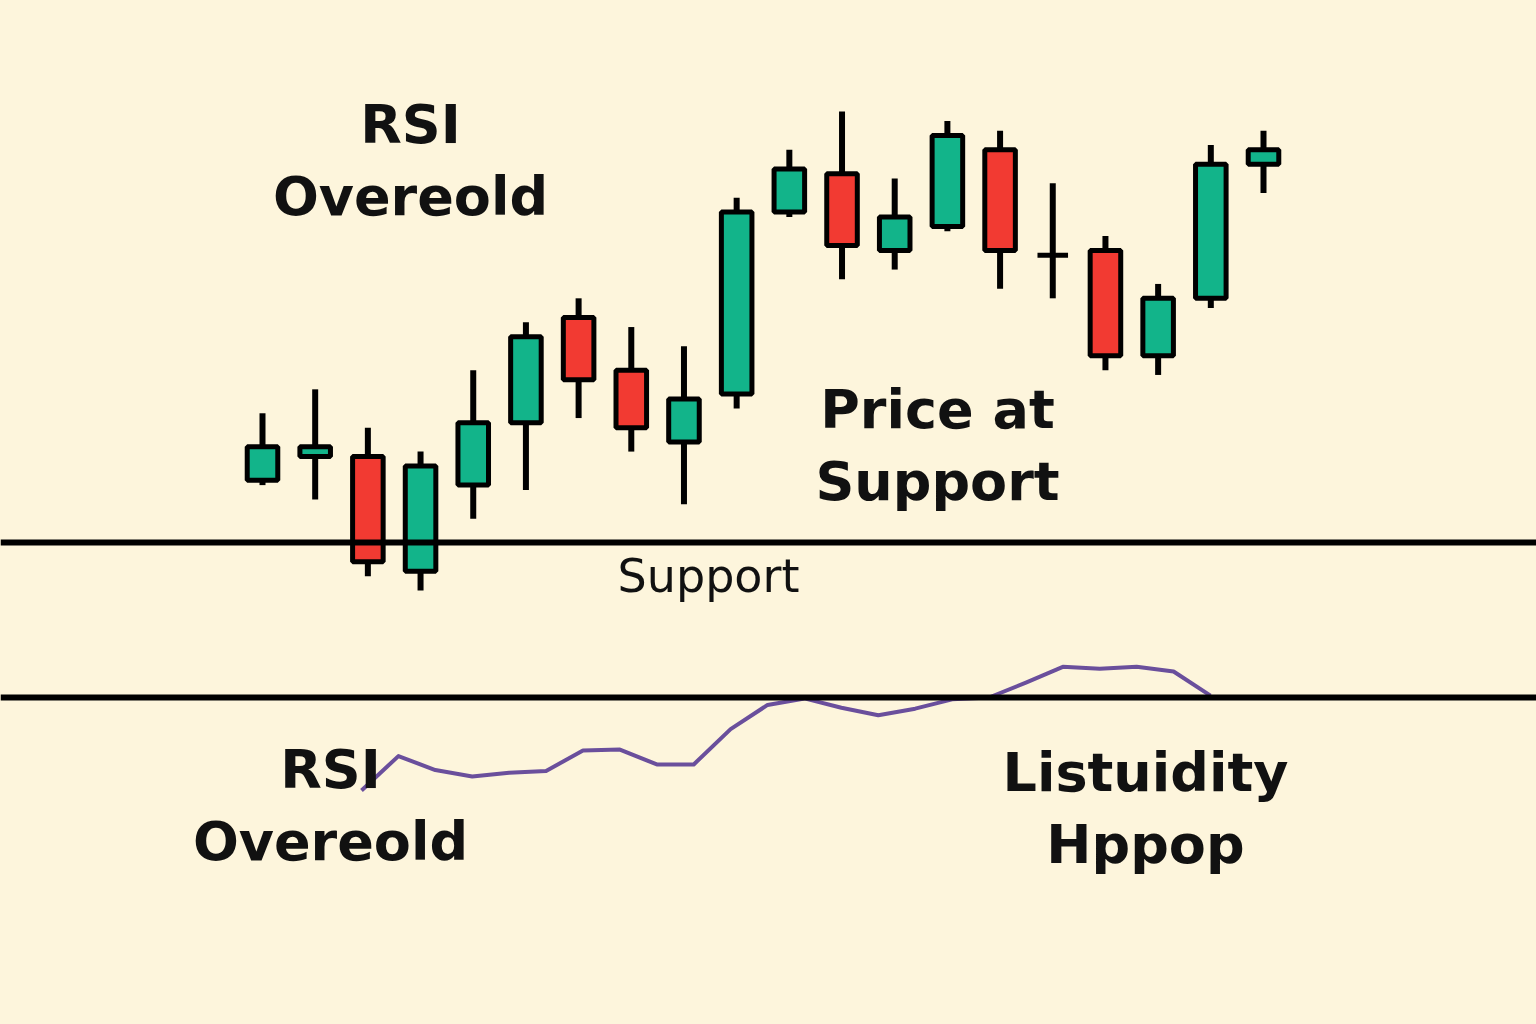 This screenshot has width=1536, height=1024. What do you see at coordinates (1145, 808) in the screenshot?
I see `annotation: Listuidity Hppop` at bounding box center [1145, 808].